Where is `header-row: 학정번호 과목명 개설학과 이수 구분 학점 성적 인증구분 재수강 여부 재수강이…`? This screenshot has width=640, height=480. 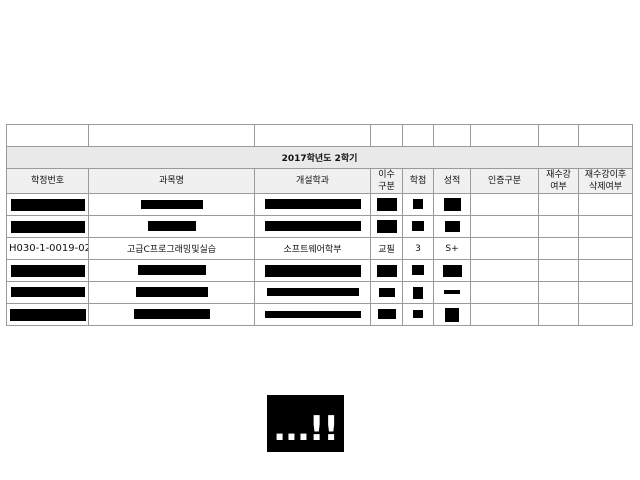
header-row: 학정번호 과목명 개설학과 이수 구분 학점 성적 인증구분 재수강 여부 재수강이… is located at coordinates (319, 181).